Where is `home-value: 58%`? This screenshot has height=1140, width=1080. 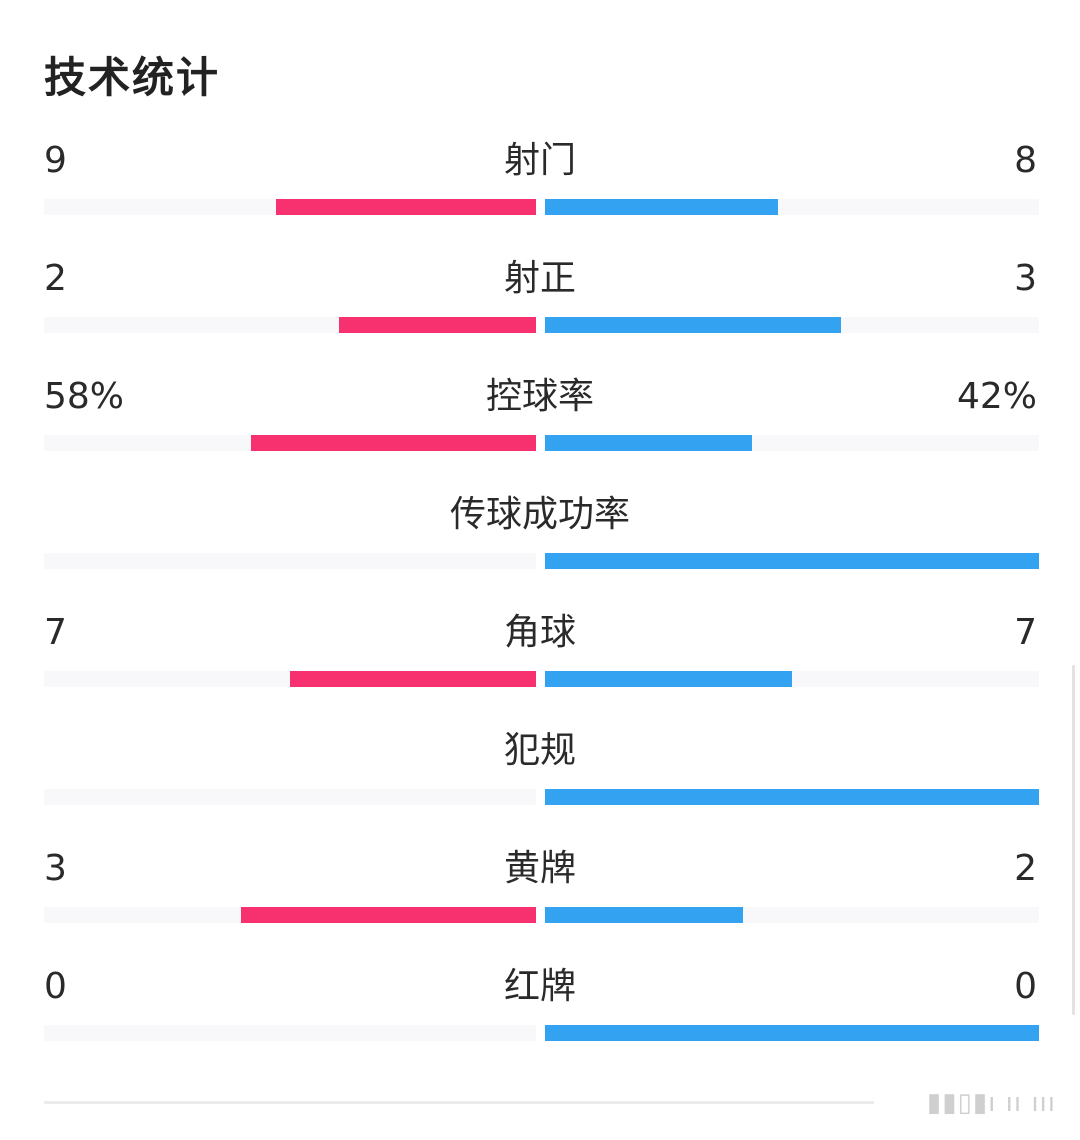
home-value: 58% is located at coordinates (84, 396).